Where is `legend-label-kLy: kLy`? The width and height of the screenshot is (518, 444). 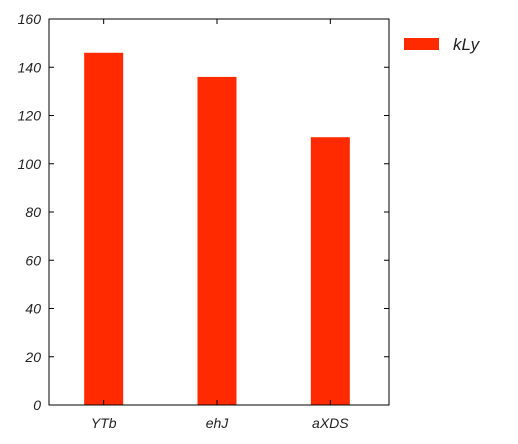
legend-label-kLy: kLy is located at coordinates (467, 44).